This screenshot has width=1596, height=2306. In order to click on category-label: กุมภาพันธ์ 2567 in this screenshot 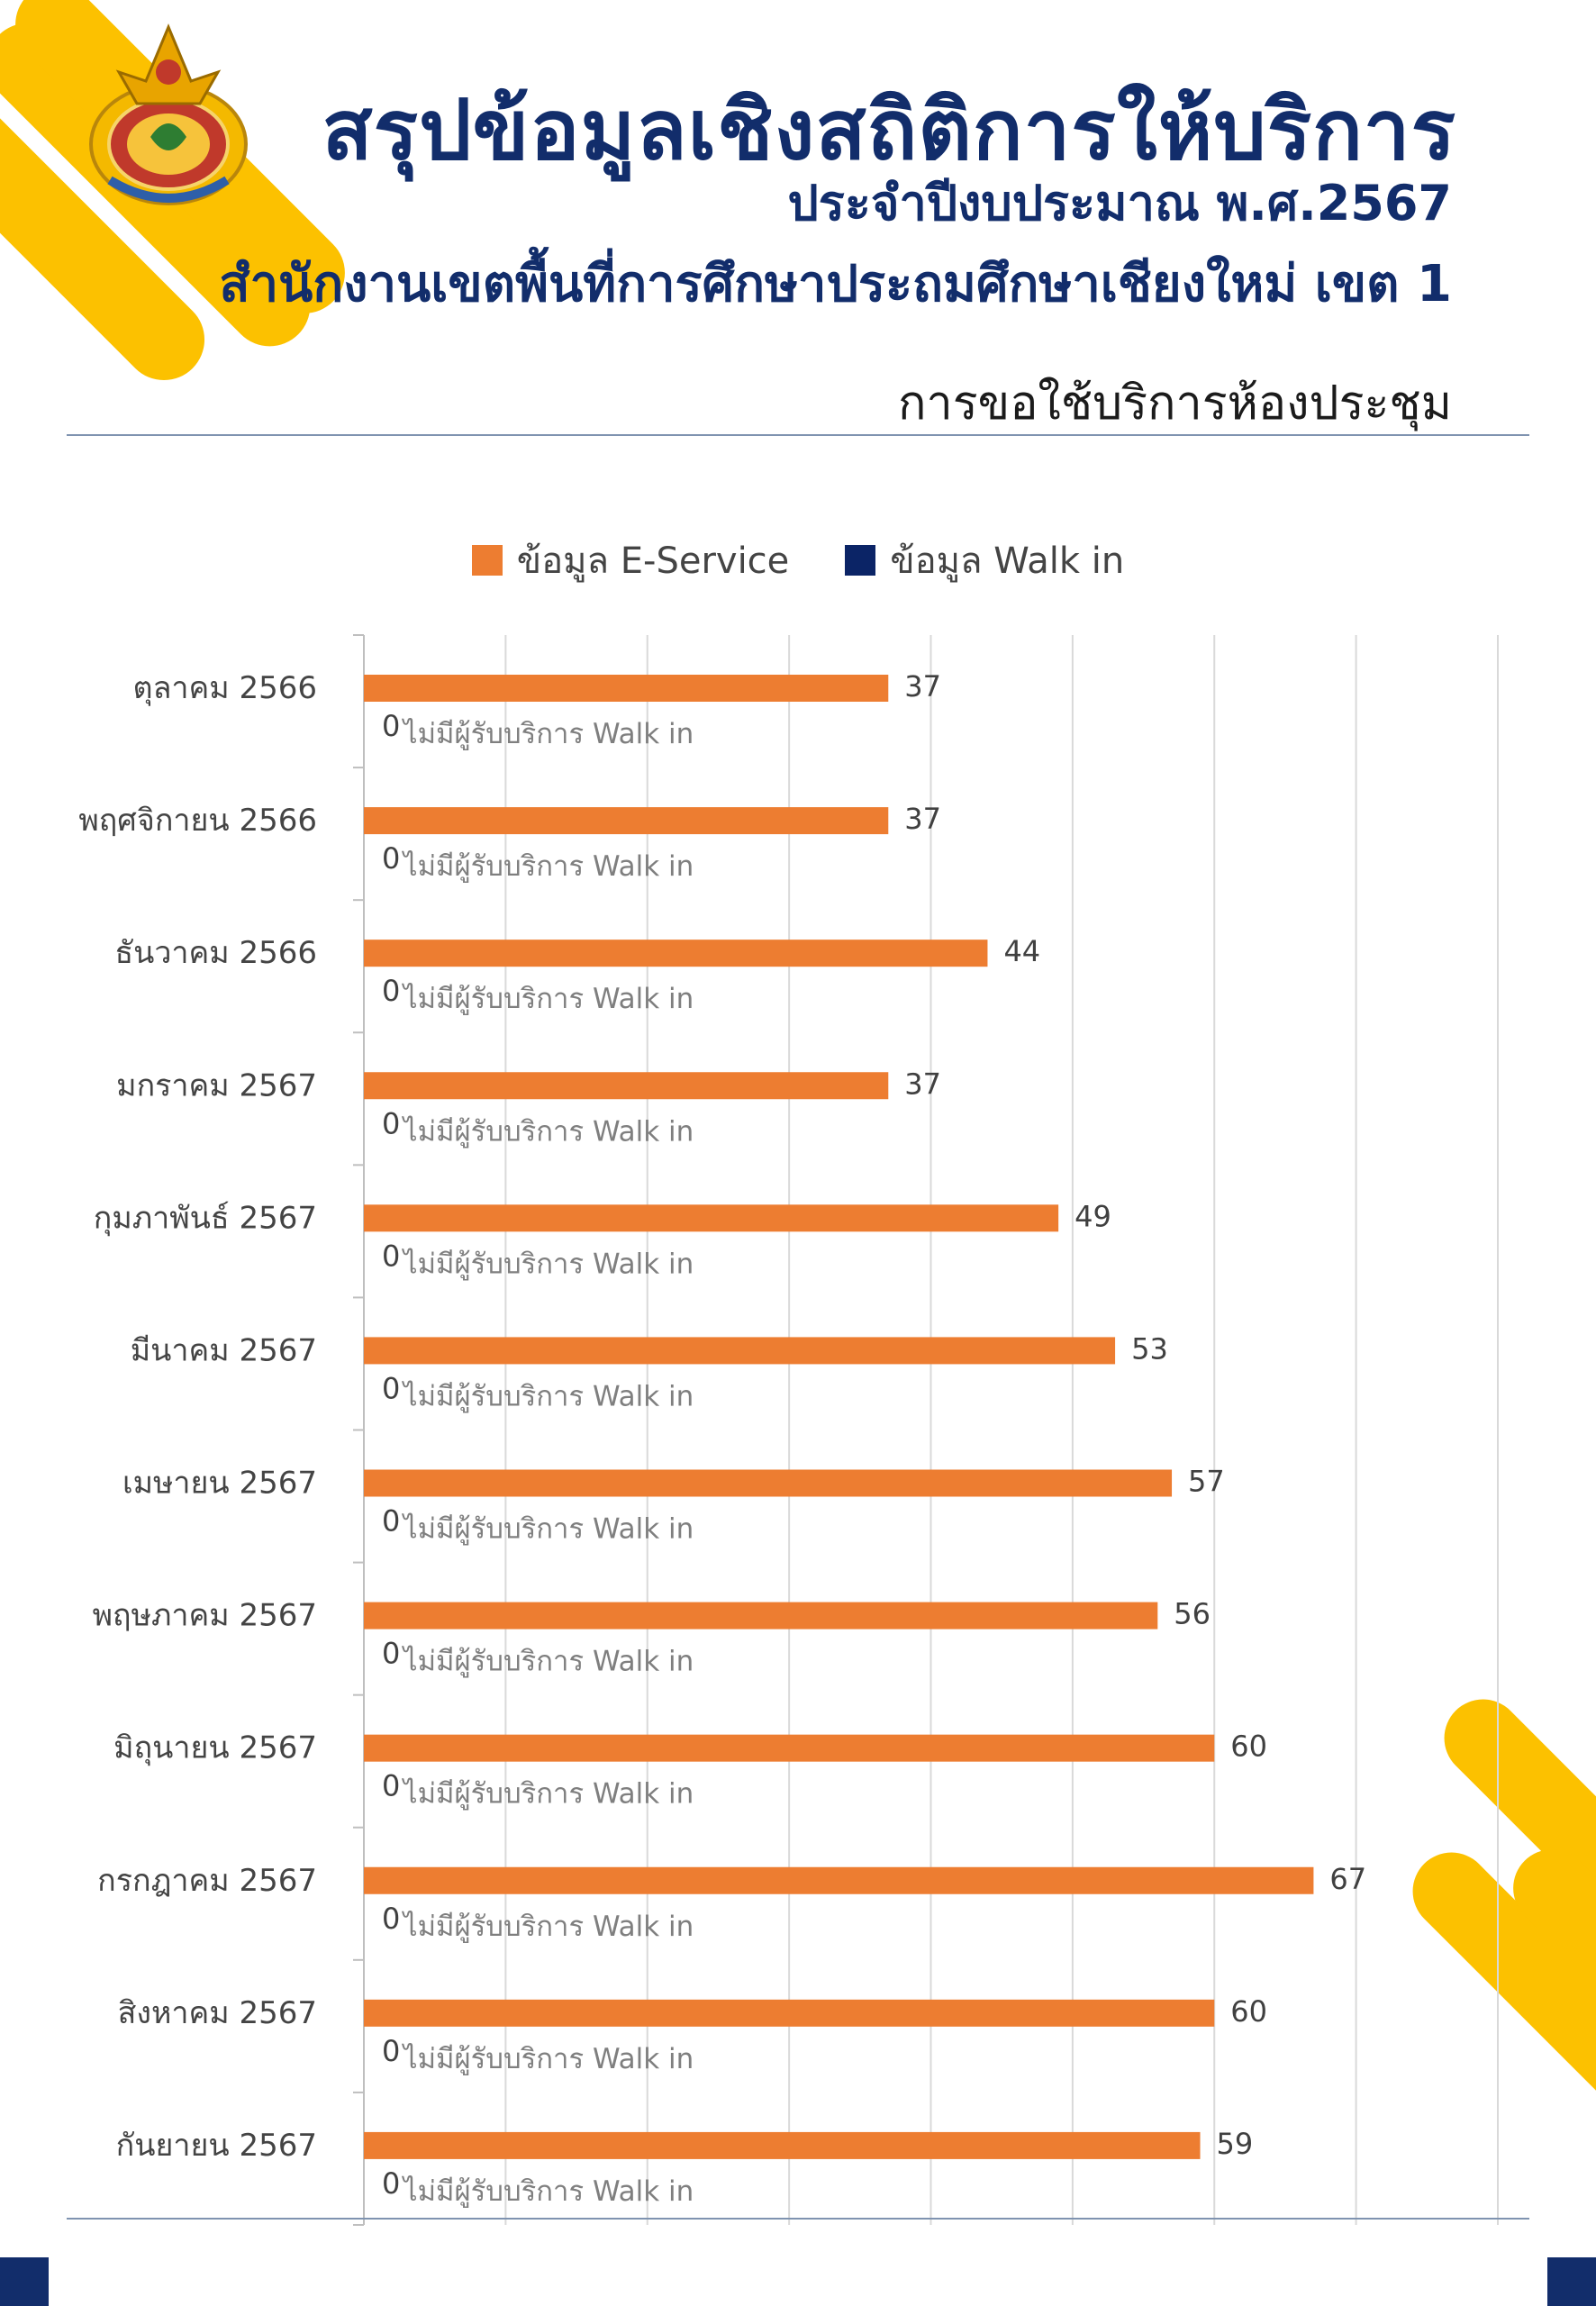, I will do `click(205, 1218)`.